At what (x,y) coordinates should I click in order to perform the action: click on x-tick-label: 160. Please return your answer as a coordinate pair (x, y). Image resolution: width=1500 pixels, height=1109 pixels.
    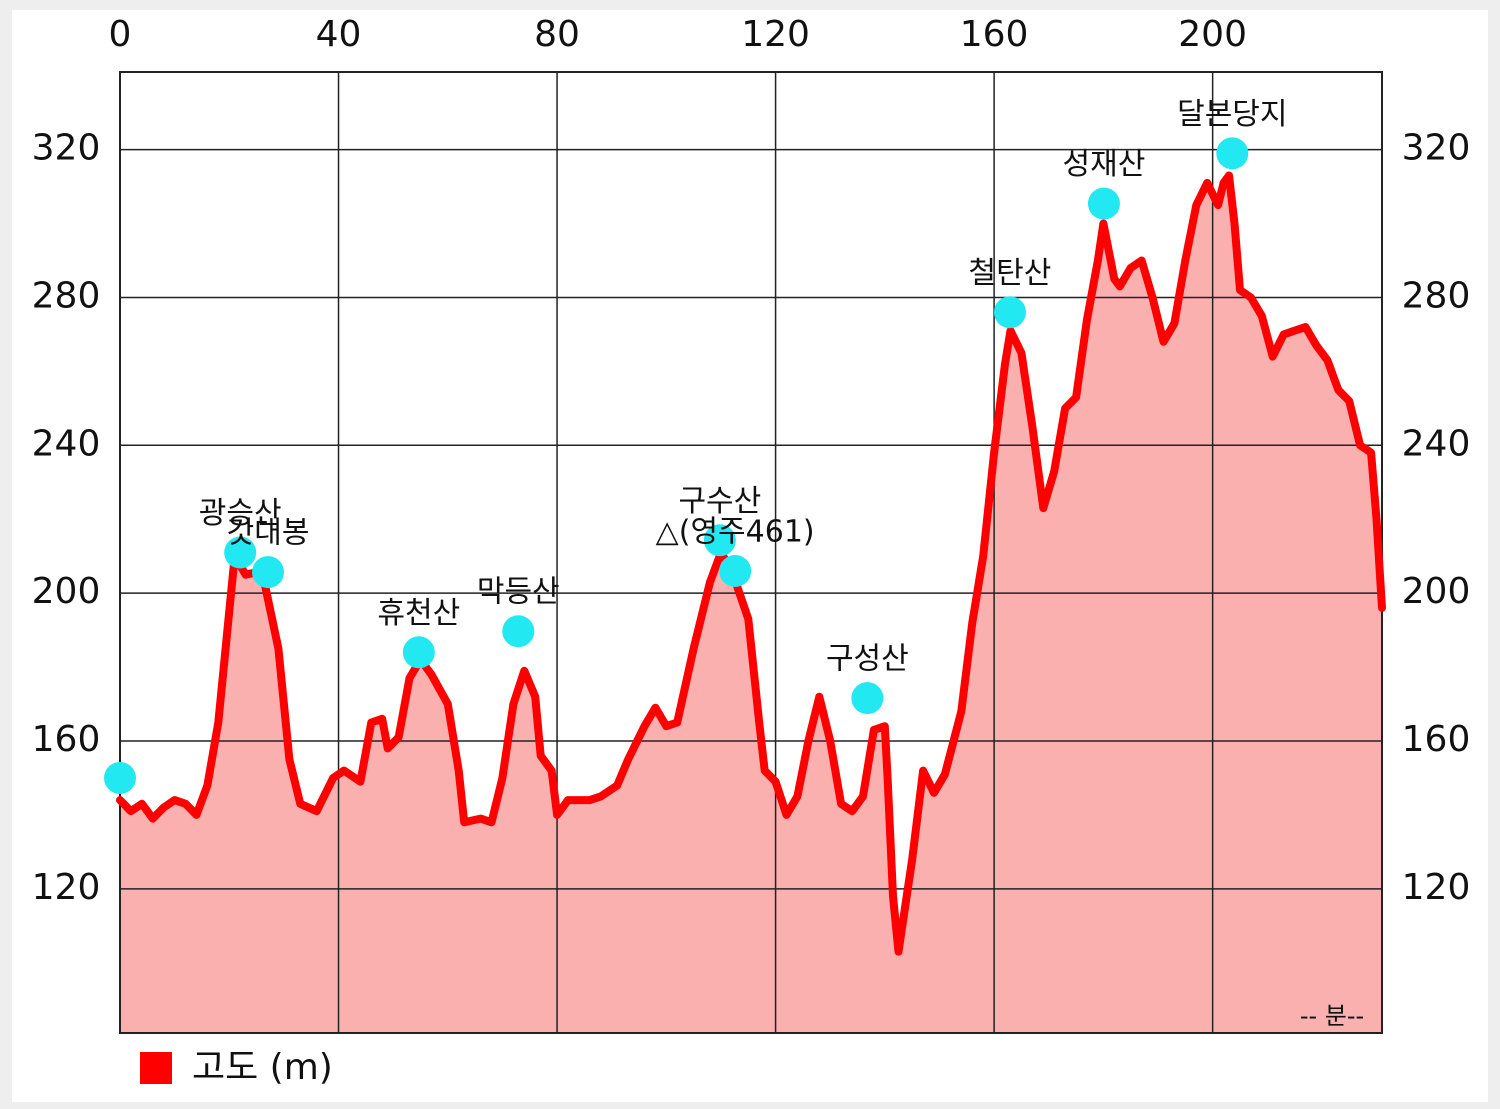
    Looking at the image, I should click on (994, 34).